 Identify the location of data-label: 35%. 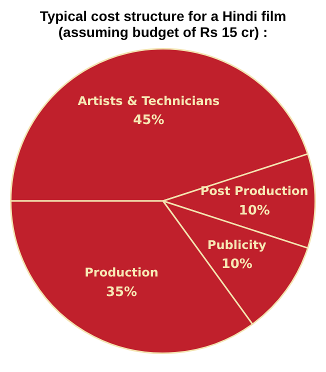
(122, 292).